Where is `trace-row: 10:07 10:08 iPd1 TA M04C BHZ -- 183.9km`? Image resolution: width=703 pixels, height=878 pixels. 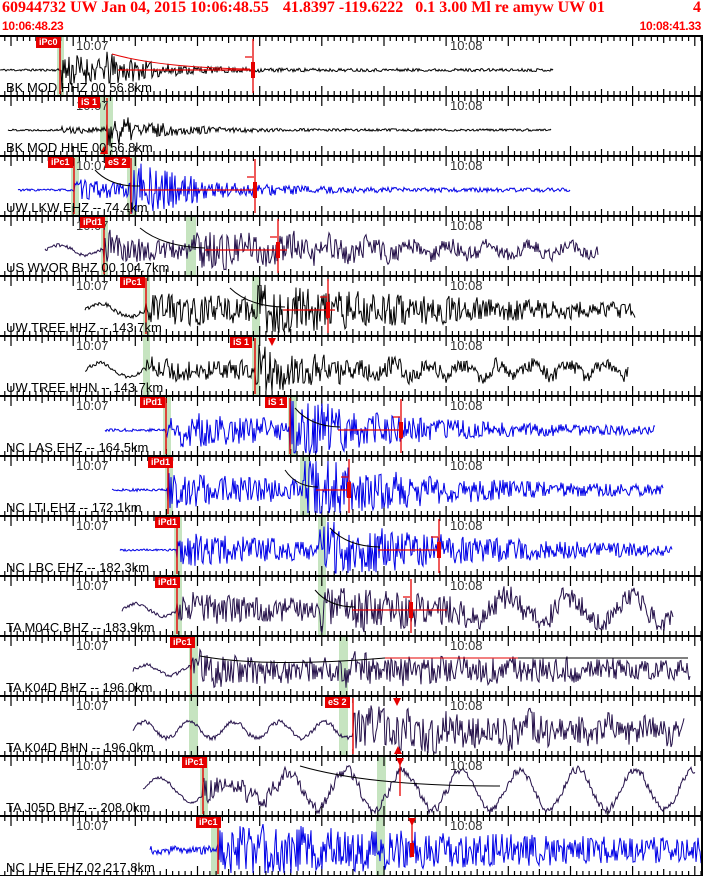 trace-row: 10:07 10:08 iPd1 TA M04C BHZ -- 183.9km is located at coordinates (350, 605).